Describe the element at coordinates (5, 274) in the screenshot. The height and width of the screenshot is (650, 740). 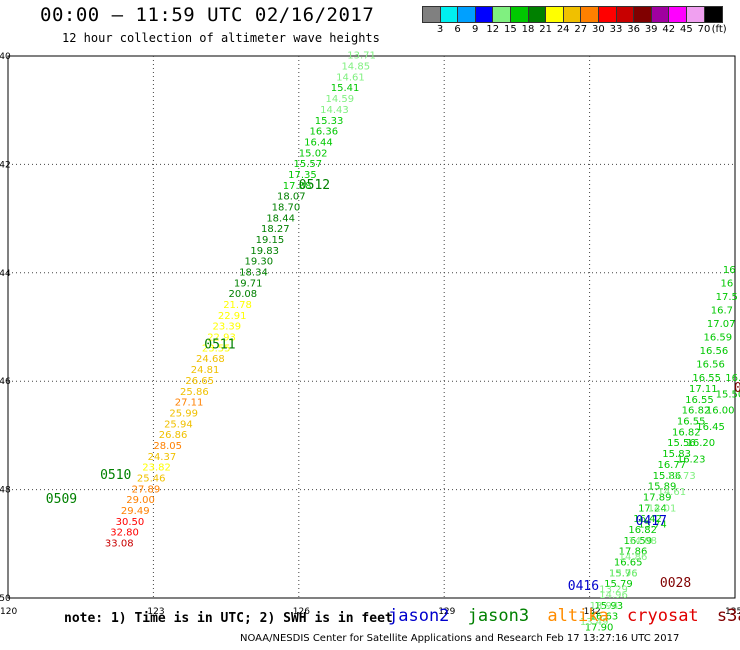
I see `y-tick-label: -44` at that location.